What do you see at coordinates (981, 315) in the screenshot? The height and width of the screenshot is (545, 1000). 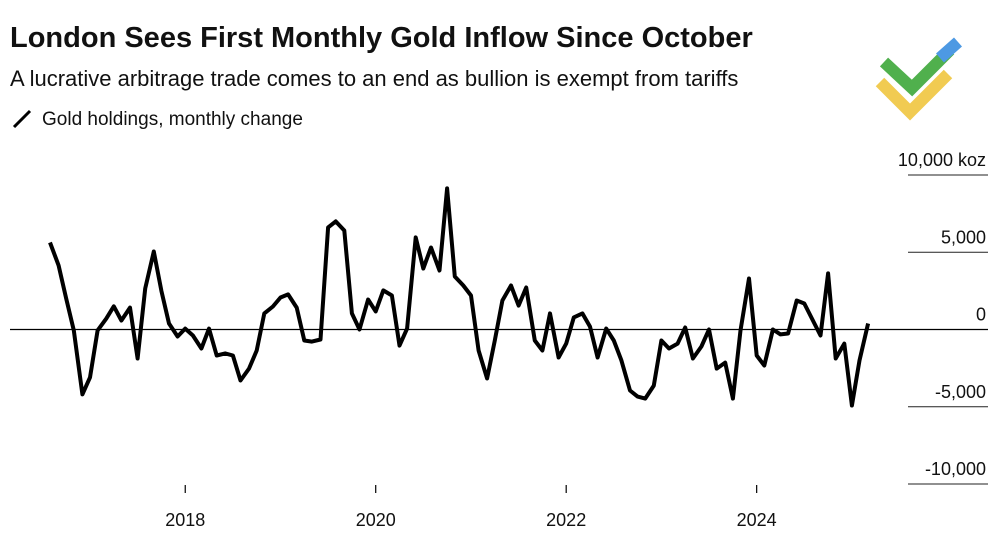 I see `y-tick-label: 0` at bounding box center [981, 315].